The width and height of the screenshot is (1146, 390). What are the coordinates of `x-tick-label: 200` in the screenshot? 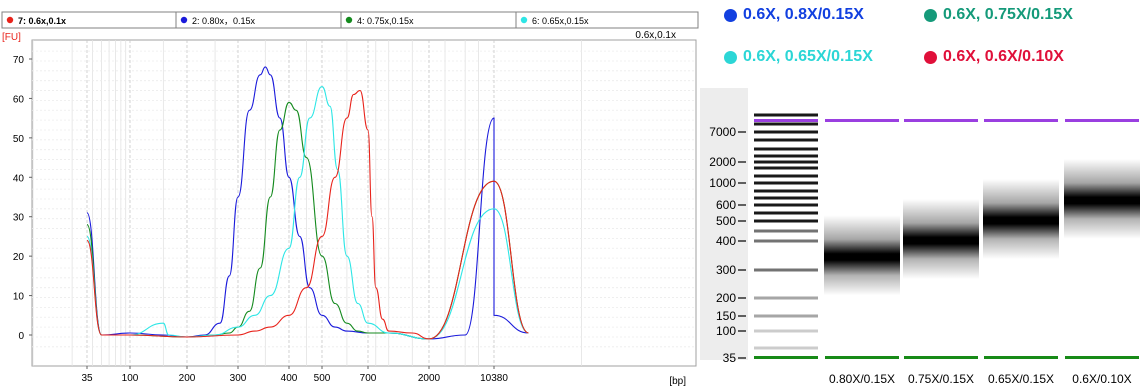 It's located at (187, 378).